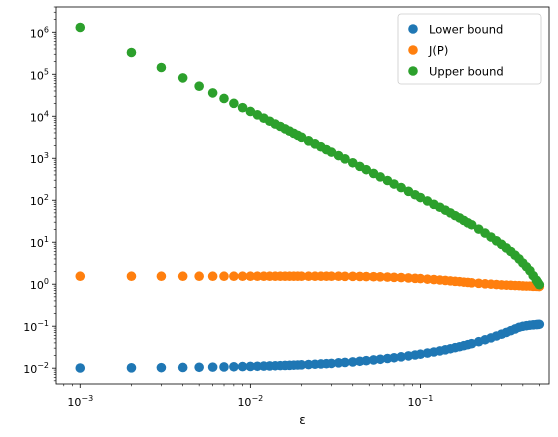 Image resolution: width=558 pixels, height=437 pixels. I want to click on legend-label: Upper bound, so click(466, 72).